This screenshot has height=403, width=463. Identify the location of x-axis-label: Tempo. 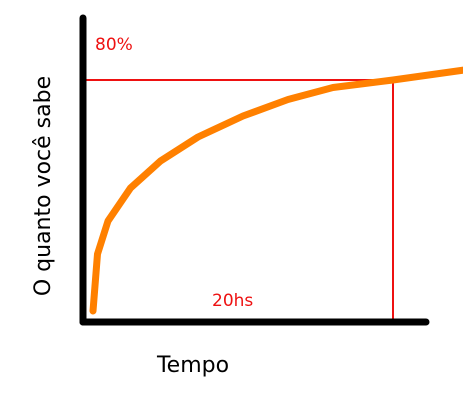
(192, 365).